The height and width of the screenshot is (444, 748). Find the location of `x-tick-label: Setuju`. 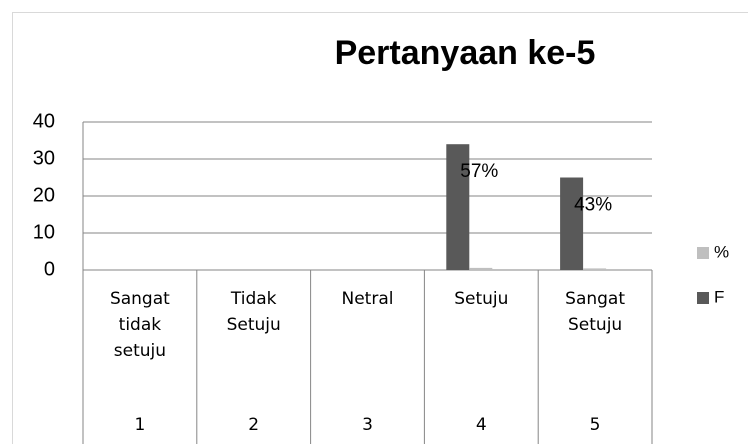

x-tick-label: Setuju is located at coordinates (481, 299).